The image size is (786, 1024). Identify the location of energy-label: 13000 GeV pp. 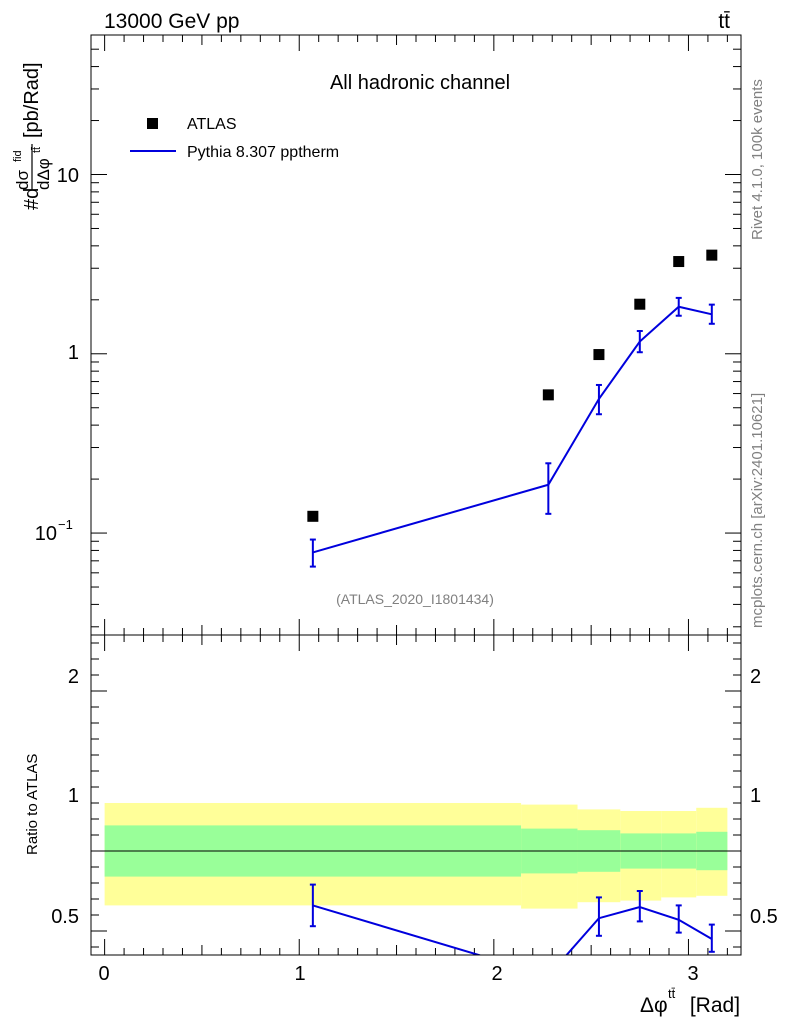
(171, 21).